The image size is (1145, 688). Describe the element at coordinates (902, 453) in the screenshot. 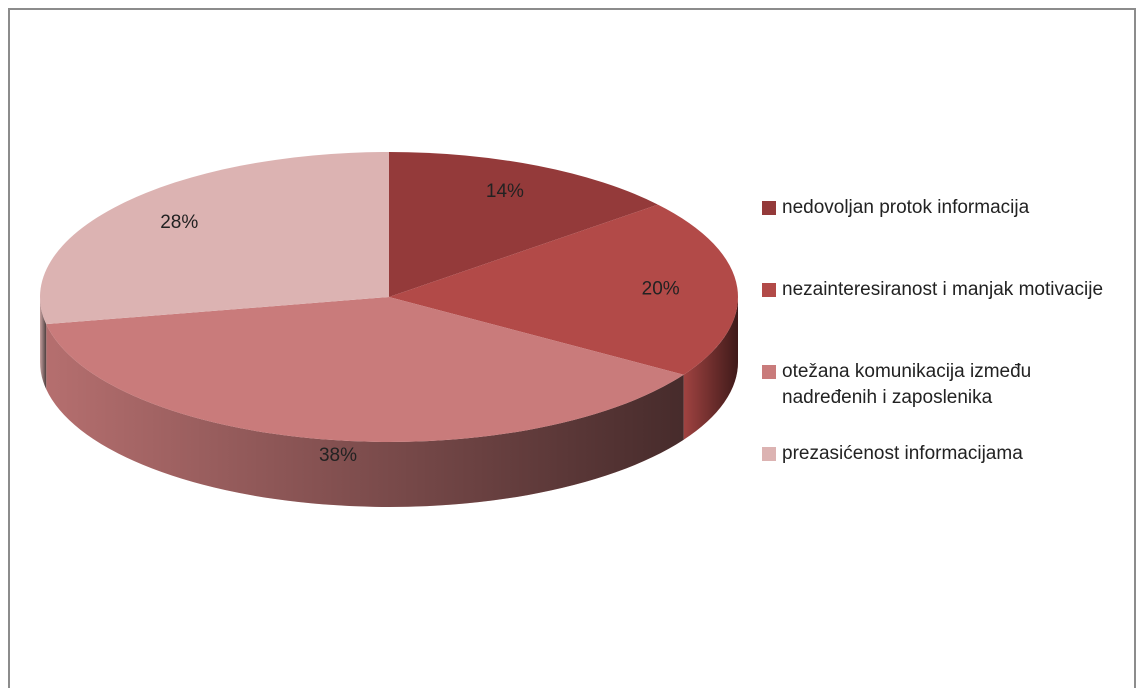

I see `legend-label: prezasićenost informacijama` at that location.